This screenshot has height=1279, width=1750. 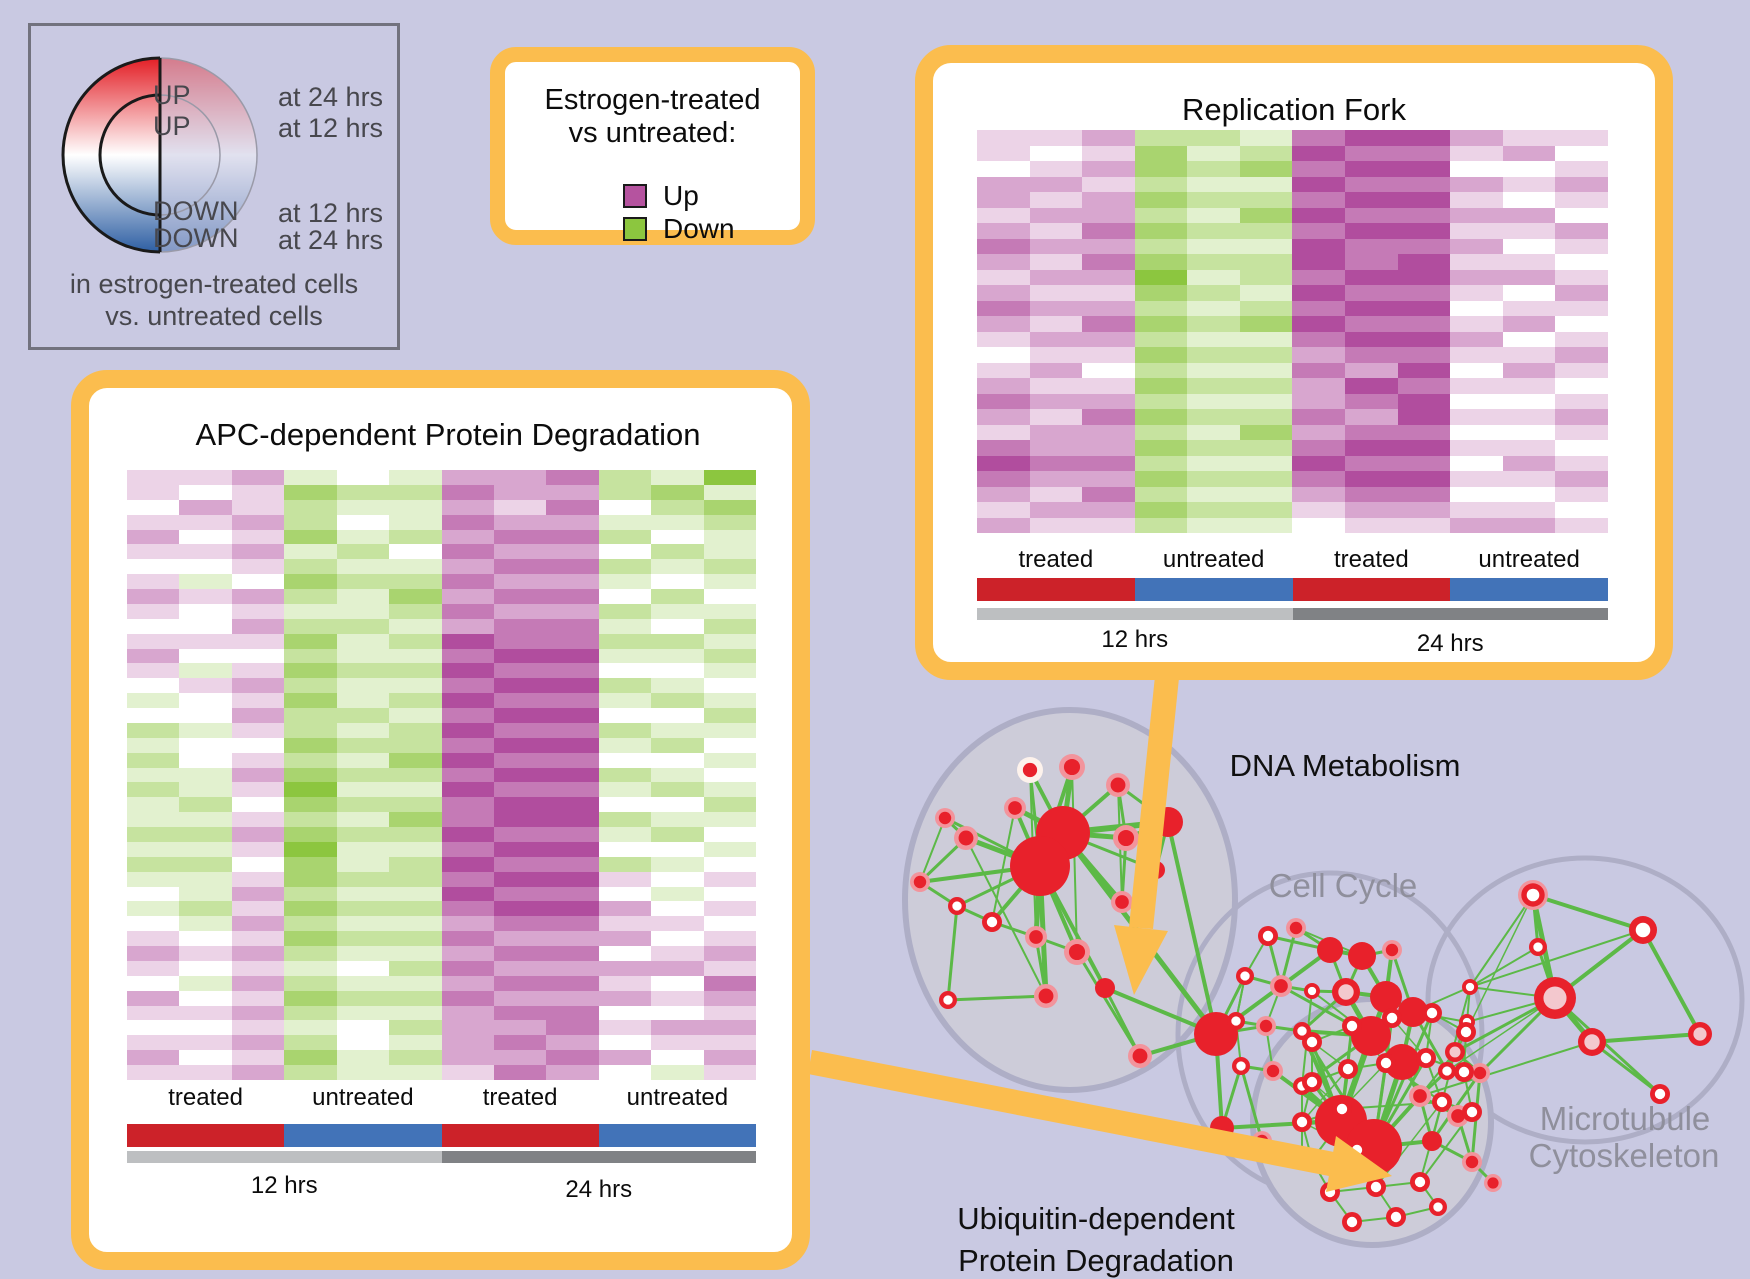 What do you see at coordinates (1529, 589) in the screenshot?
I see `untreated-condition-bar` at bounding box center [1529, 589].